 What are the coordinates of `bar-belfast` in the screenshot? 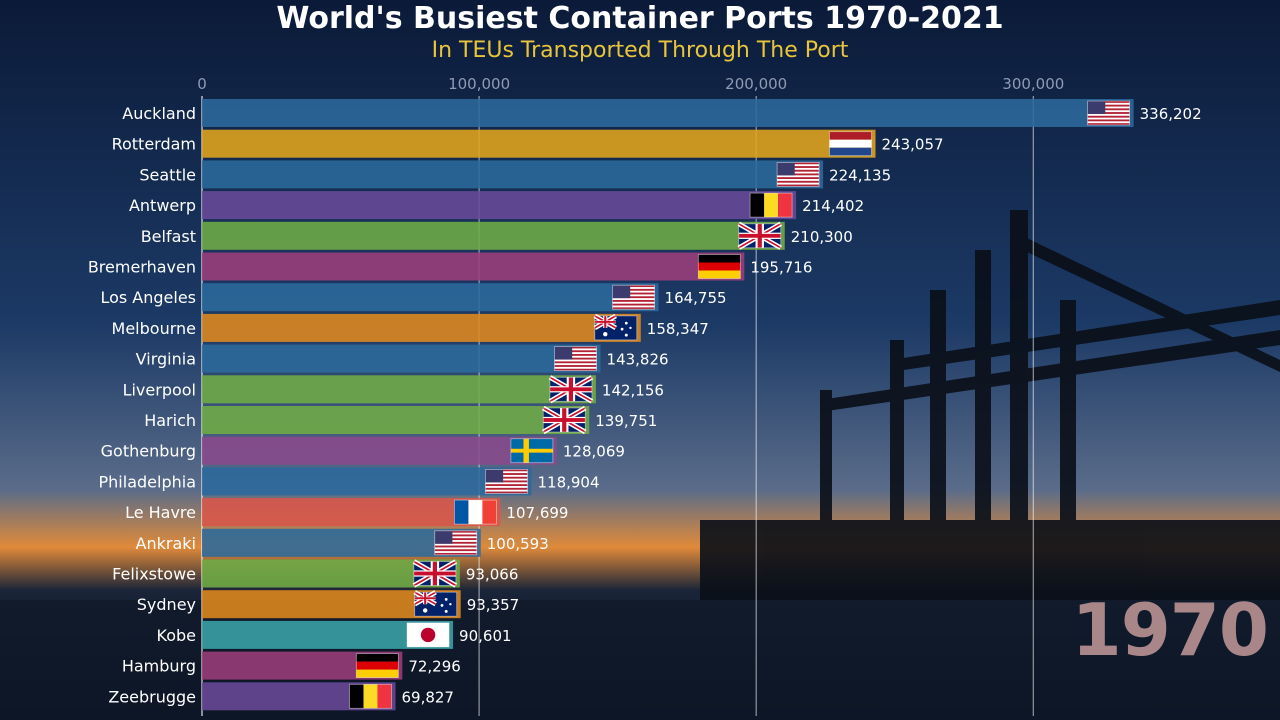 It's located at (493, 235).